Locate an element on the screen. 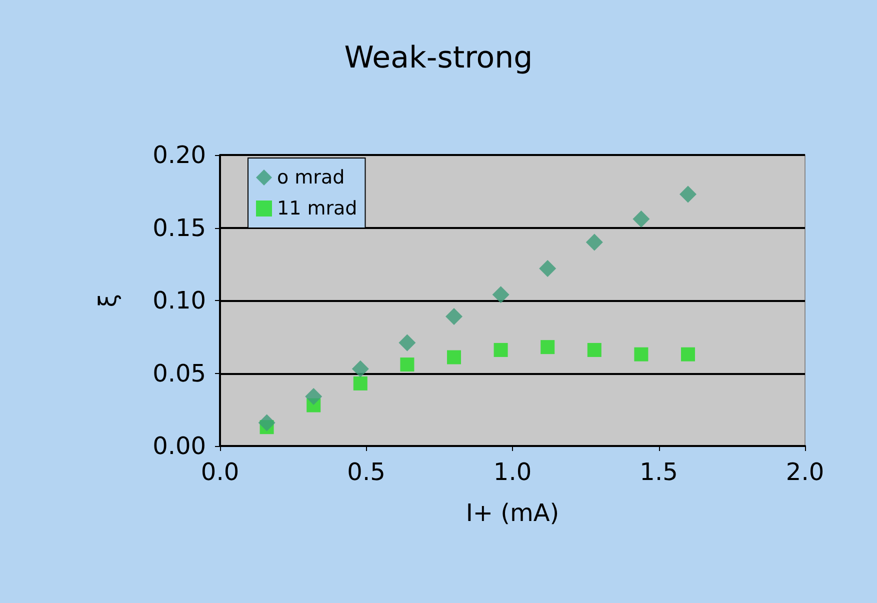  chart-title: Weak-strong is located at coordinates (438, 58).